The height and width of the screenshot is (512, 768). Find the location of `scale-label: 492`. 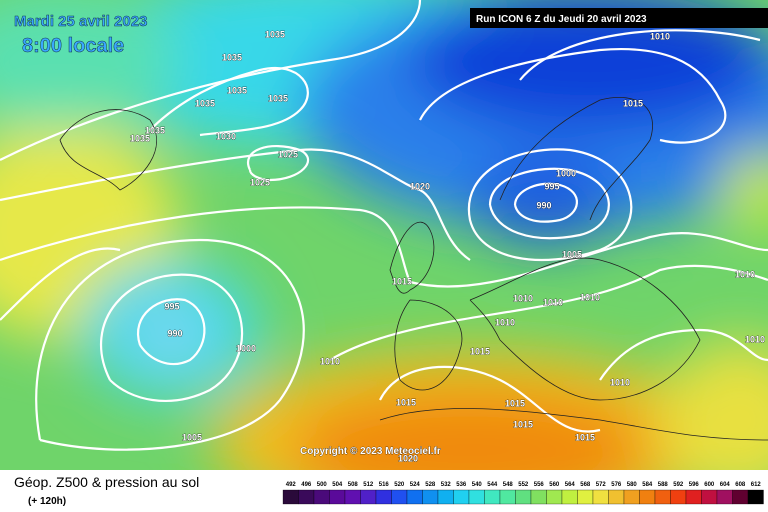

scale-label: 492 is located at coordinates (291, 485).